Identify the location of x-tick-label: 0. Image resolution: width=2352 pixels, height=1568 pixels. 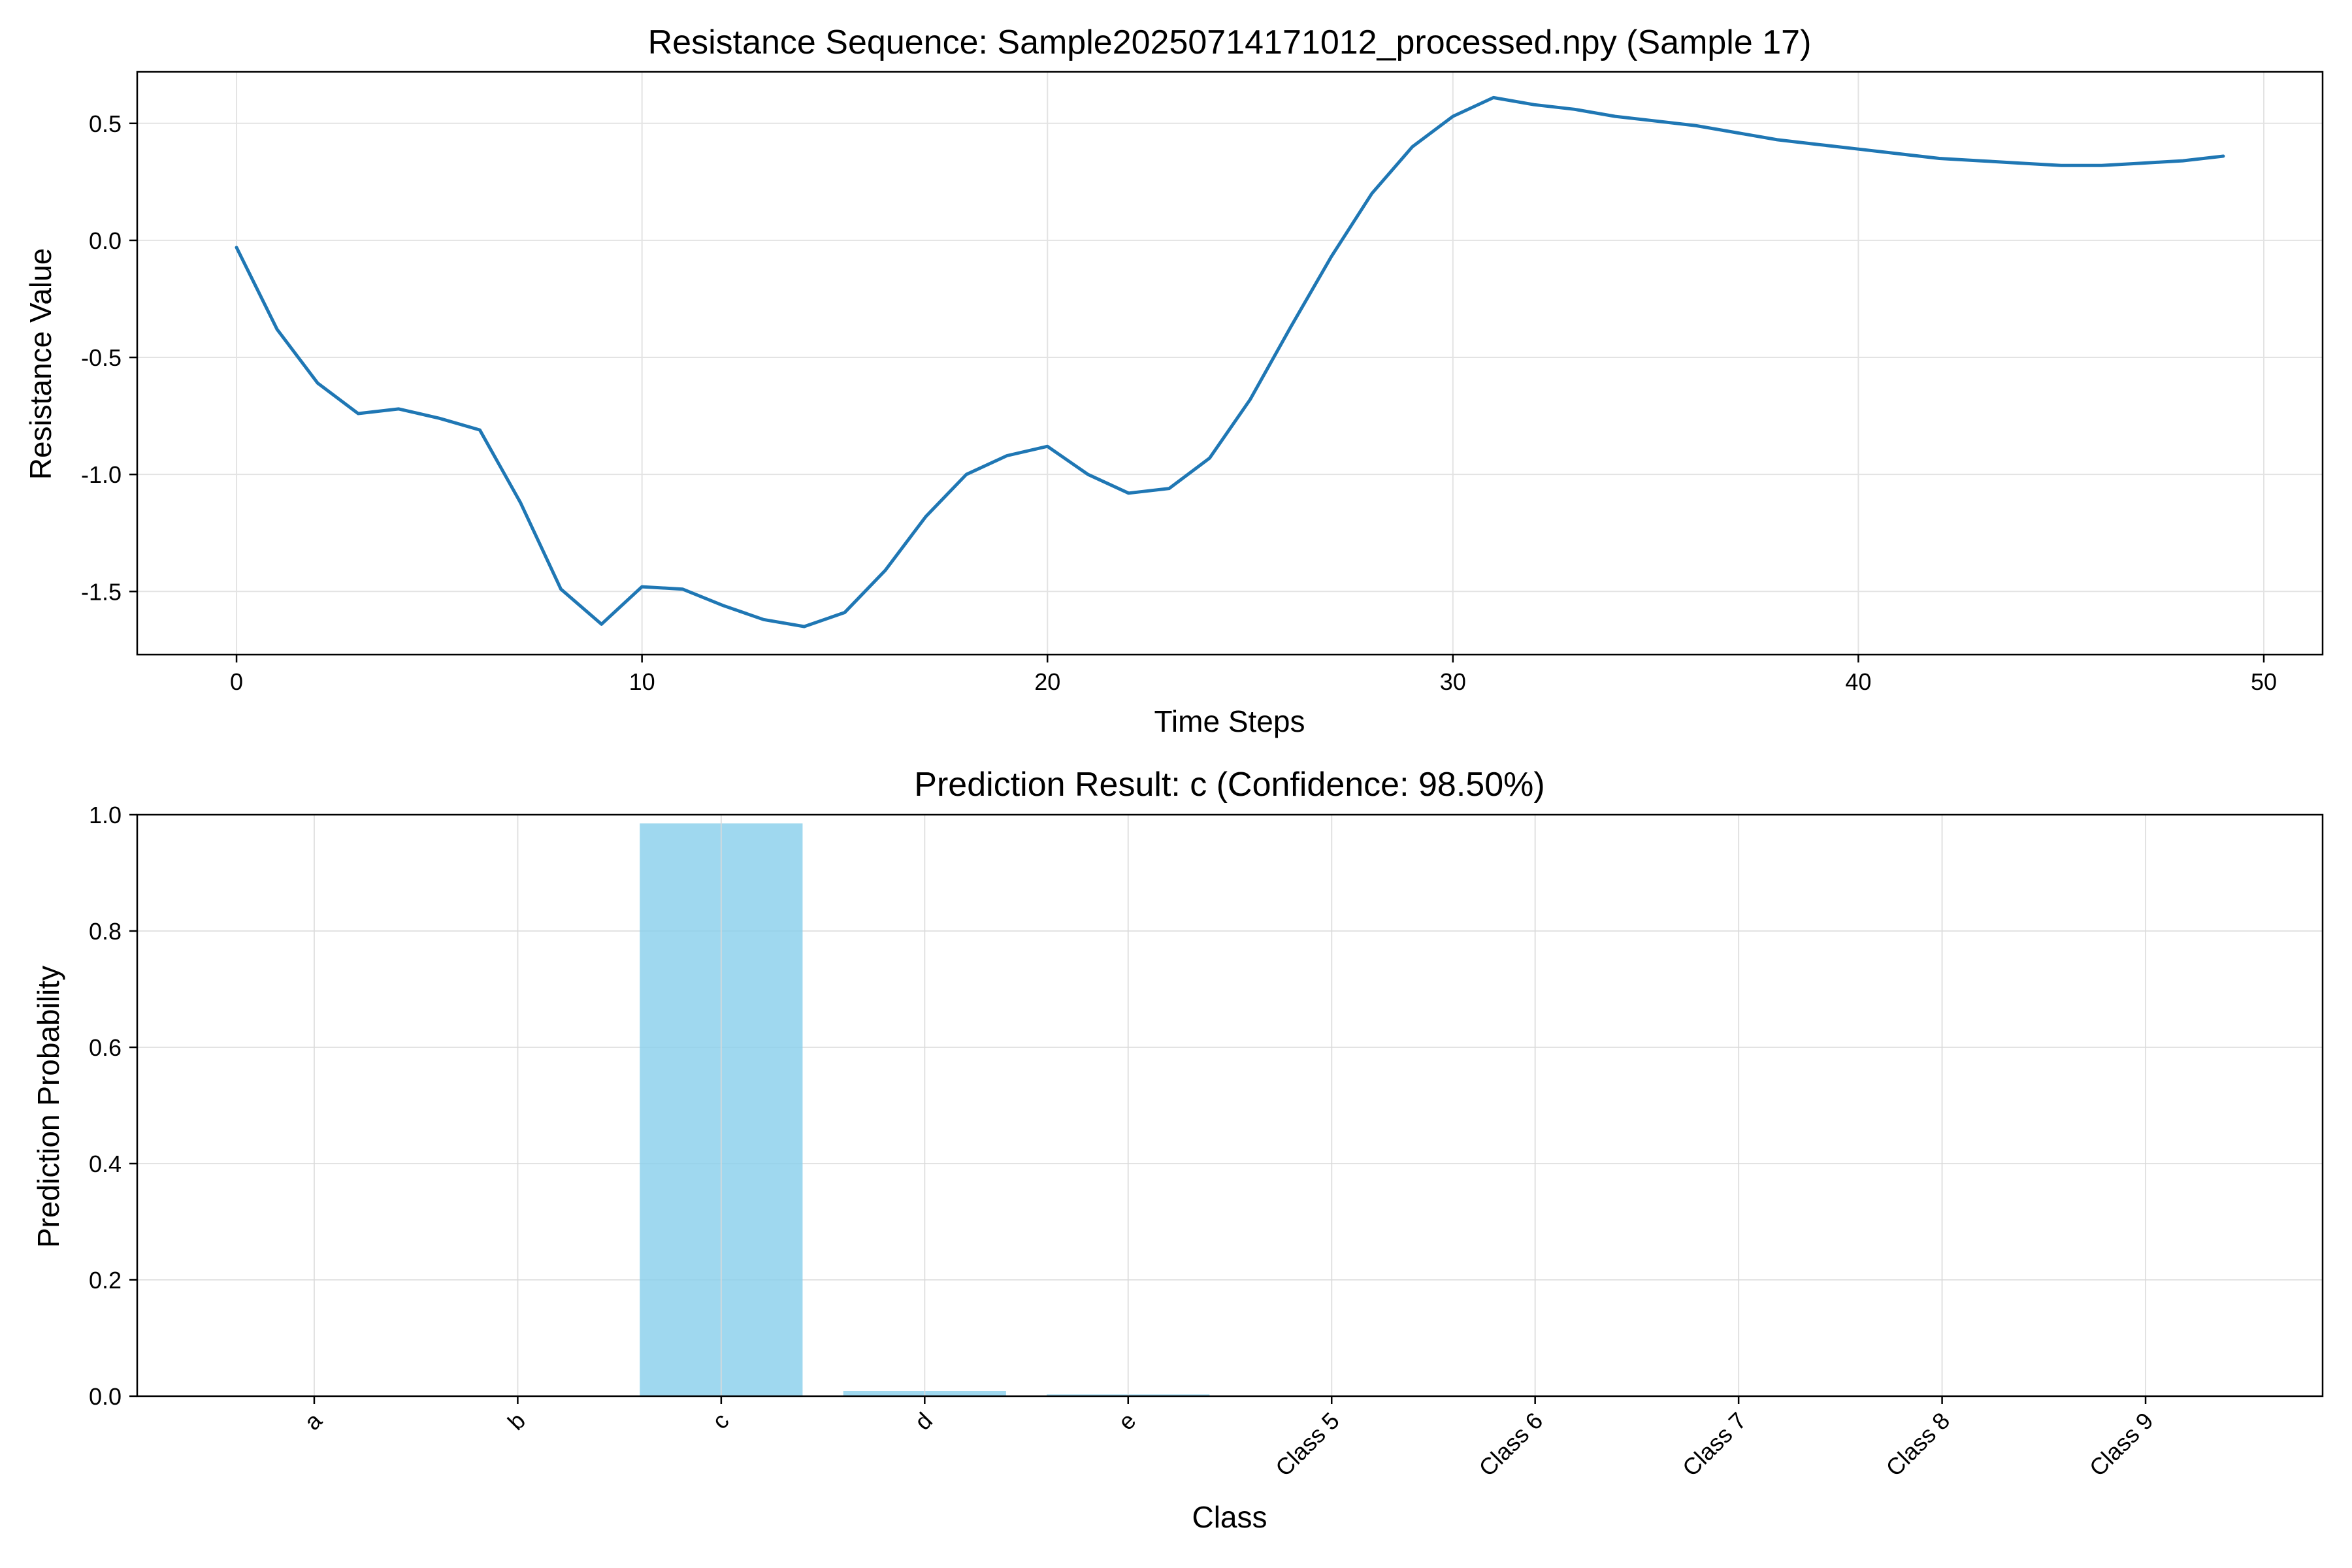
(236, 681).